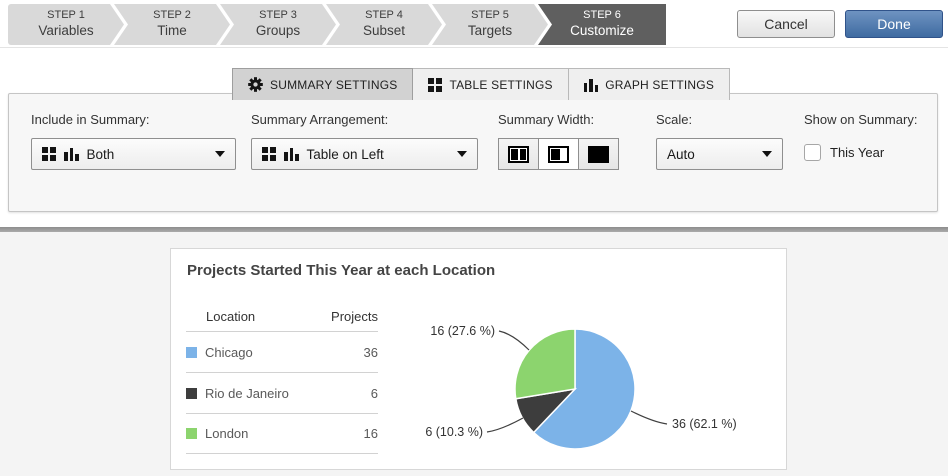 Image resolution: width=948 pixels, height=476 pixels. I want to click on callout-line-chicago, so click(649, 417).